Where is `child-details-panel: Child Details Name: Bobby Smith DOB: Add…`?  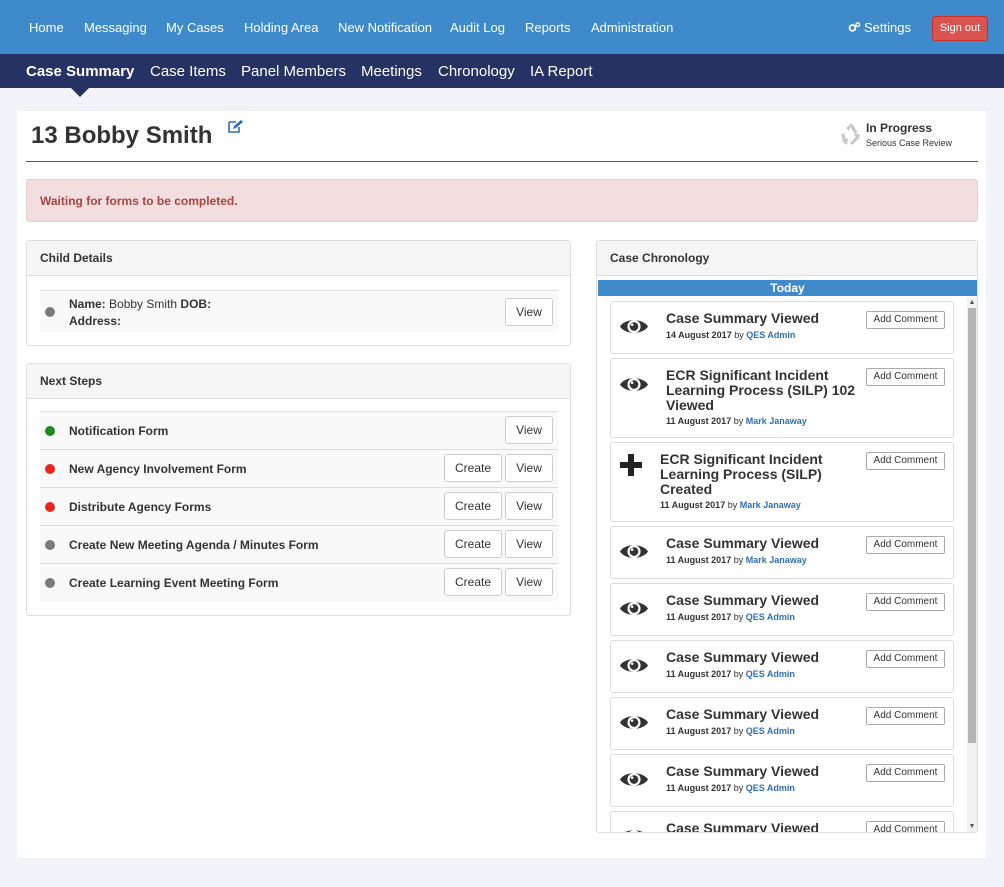
child-details-panel: Child Details Name: Bobby Smith DOB: Add… is located at coordinates (298, 293).